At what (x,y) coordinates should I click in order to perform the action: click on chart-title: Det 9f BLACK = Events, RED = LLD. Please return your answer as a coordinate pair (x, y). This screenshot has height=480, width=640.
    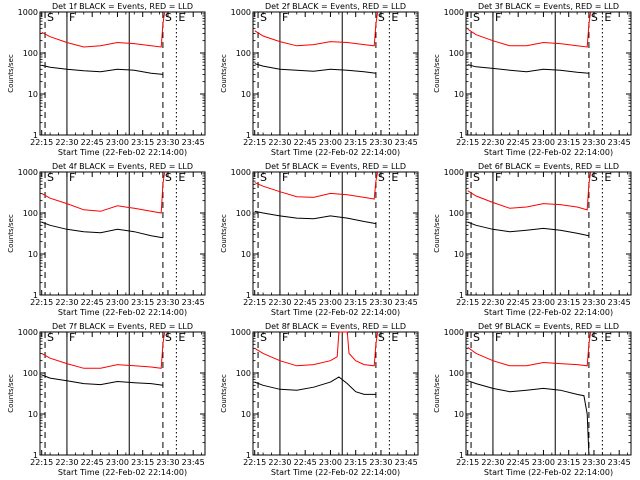
    Looking at the image, I should click on (548, 326).